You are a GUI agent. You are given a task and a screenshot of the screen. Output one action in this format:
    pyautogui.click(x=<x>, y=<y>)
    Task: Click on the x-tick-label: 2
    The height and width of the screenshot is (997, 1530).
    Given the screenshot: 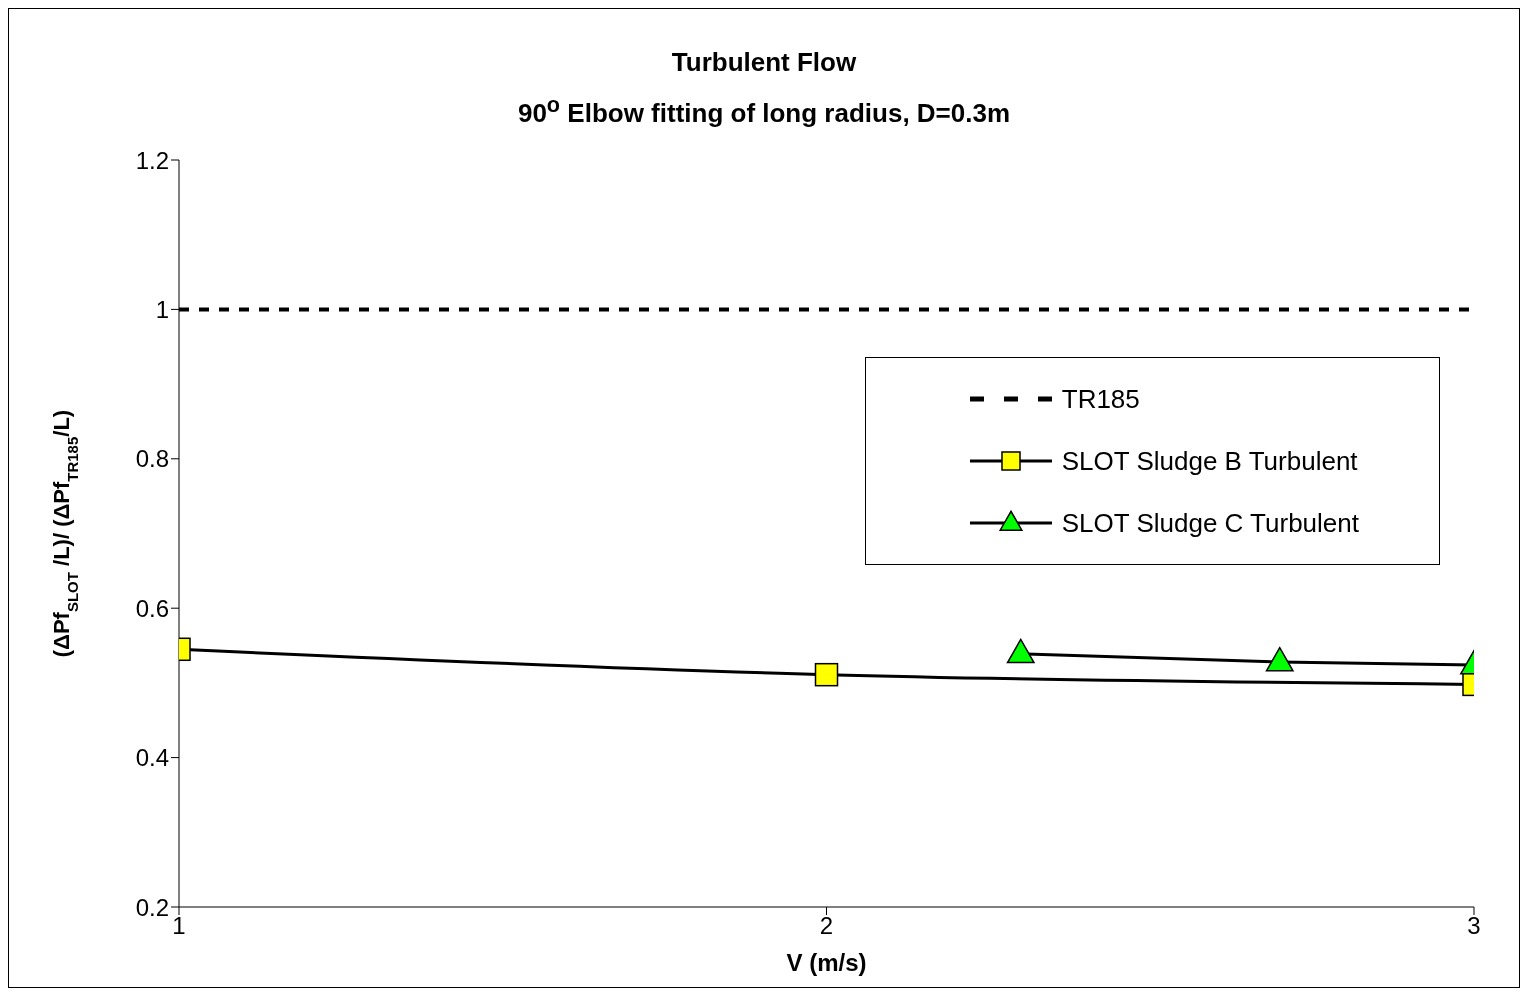 What is the action you would take?
    pyautogui.click(x=826, y=926)
    